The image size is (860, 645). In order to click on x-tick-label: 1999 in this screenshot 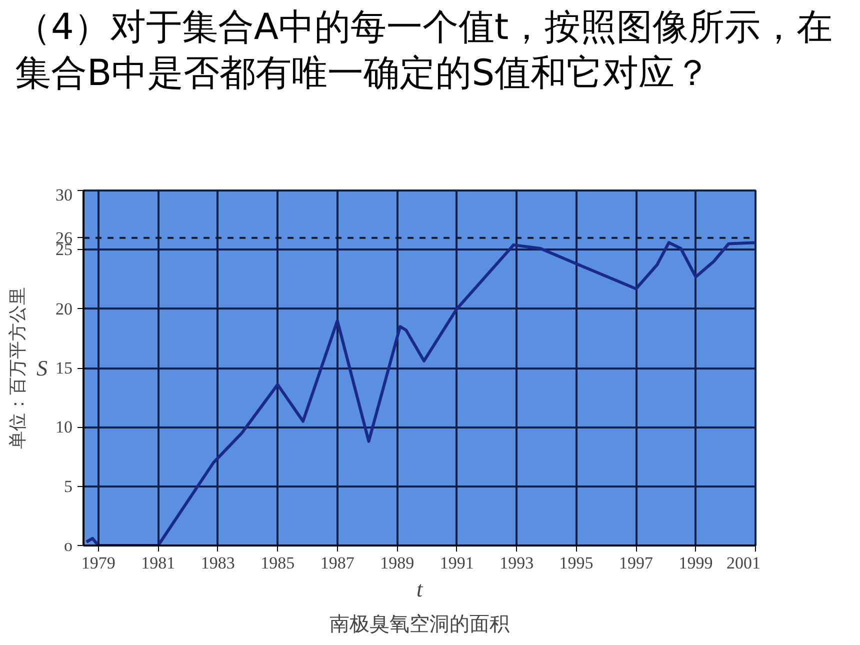, I will do `click(695, 563)`.